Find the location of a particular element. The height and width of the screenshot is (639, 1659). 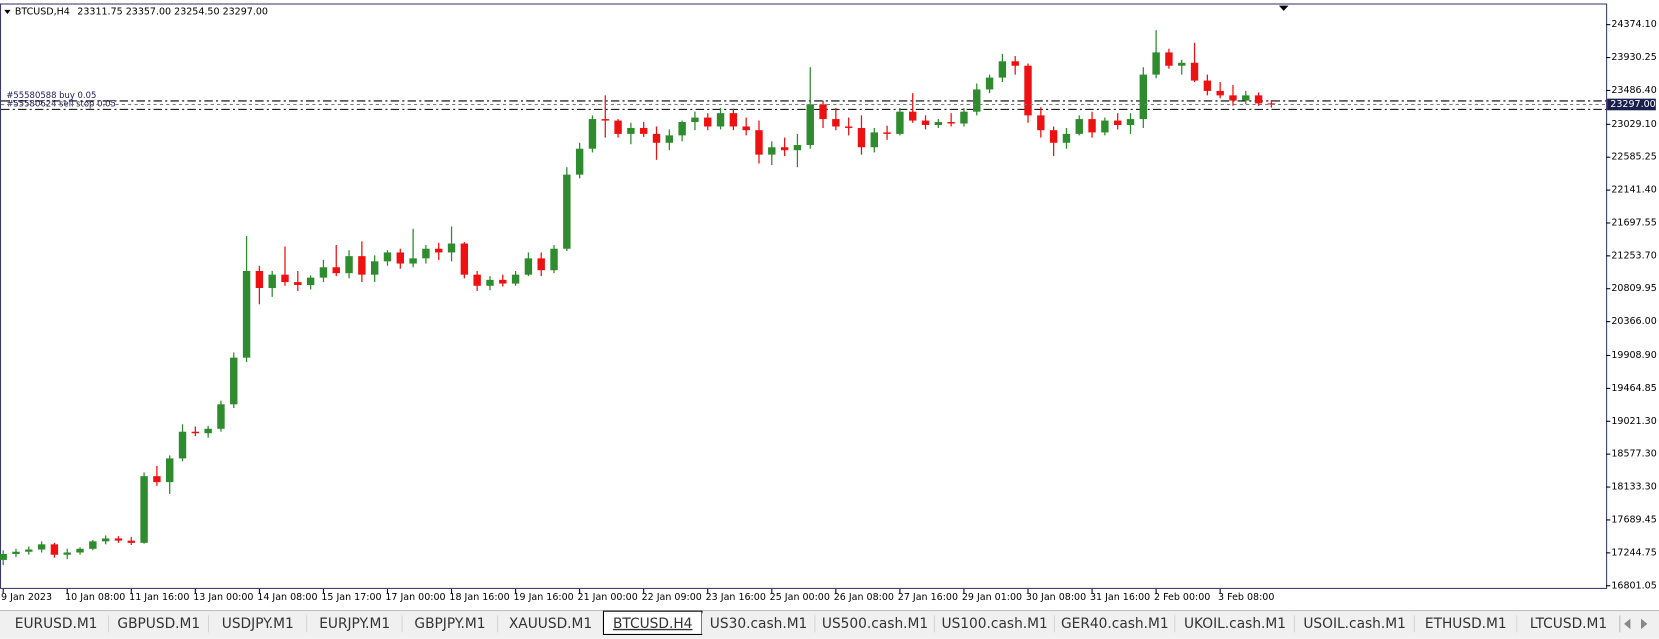

tab: UKOIL.cash.M1 is located at coordinates (1235, 624).